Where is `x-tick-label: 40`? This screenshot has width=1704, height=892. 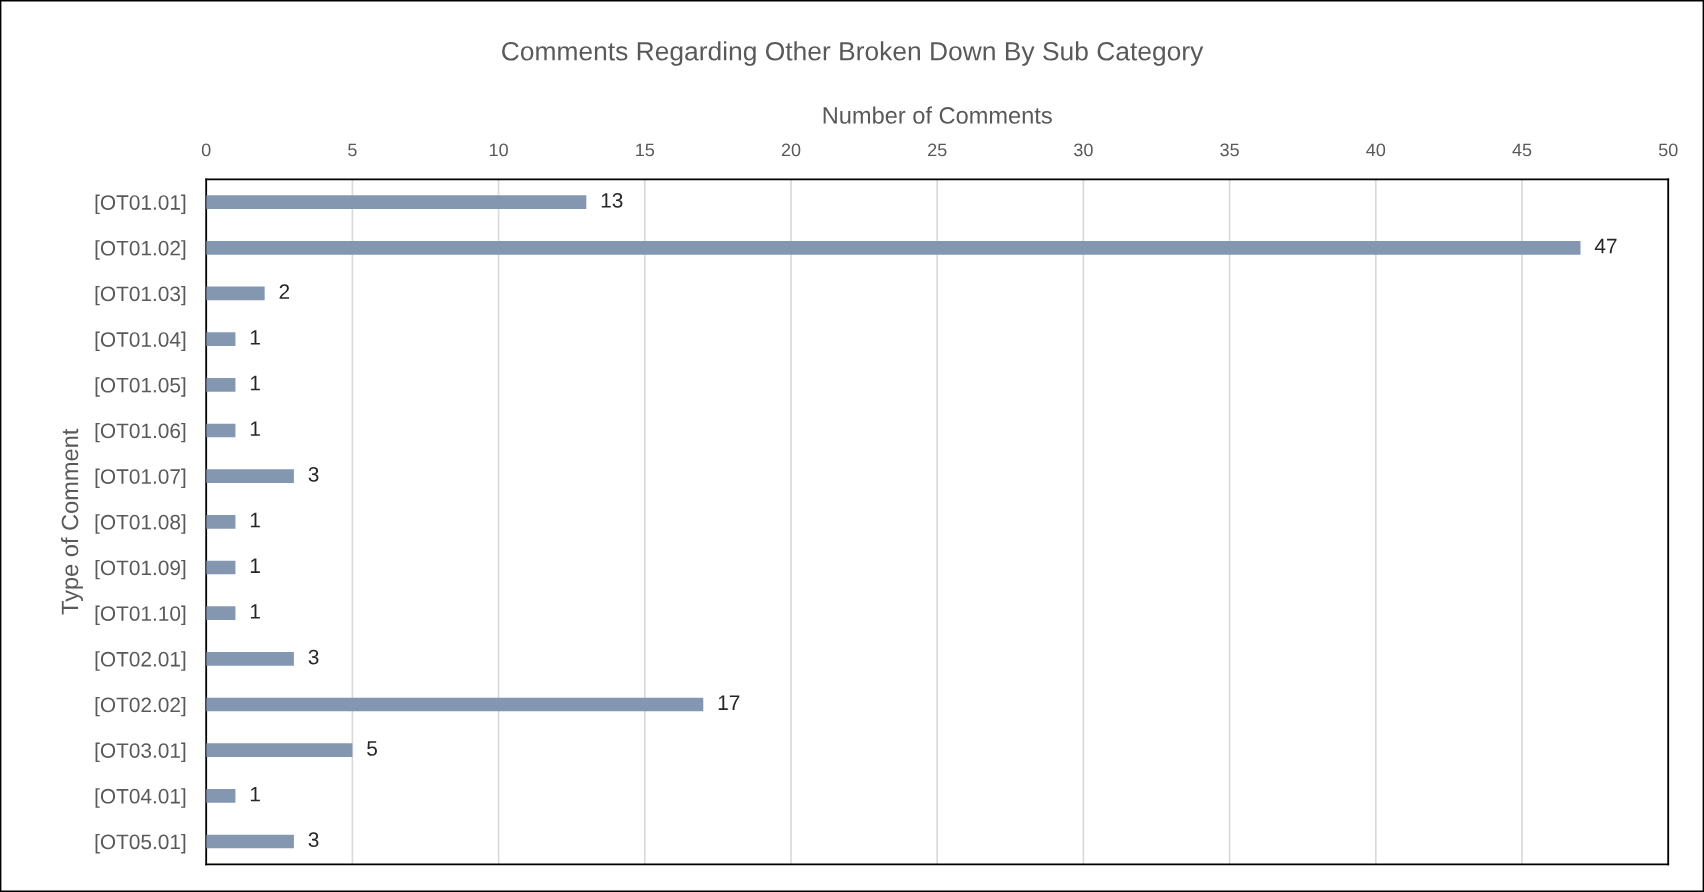
x-tick-label: 40 is located at coordinates (1376, 150).